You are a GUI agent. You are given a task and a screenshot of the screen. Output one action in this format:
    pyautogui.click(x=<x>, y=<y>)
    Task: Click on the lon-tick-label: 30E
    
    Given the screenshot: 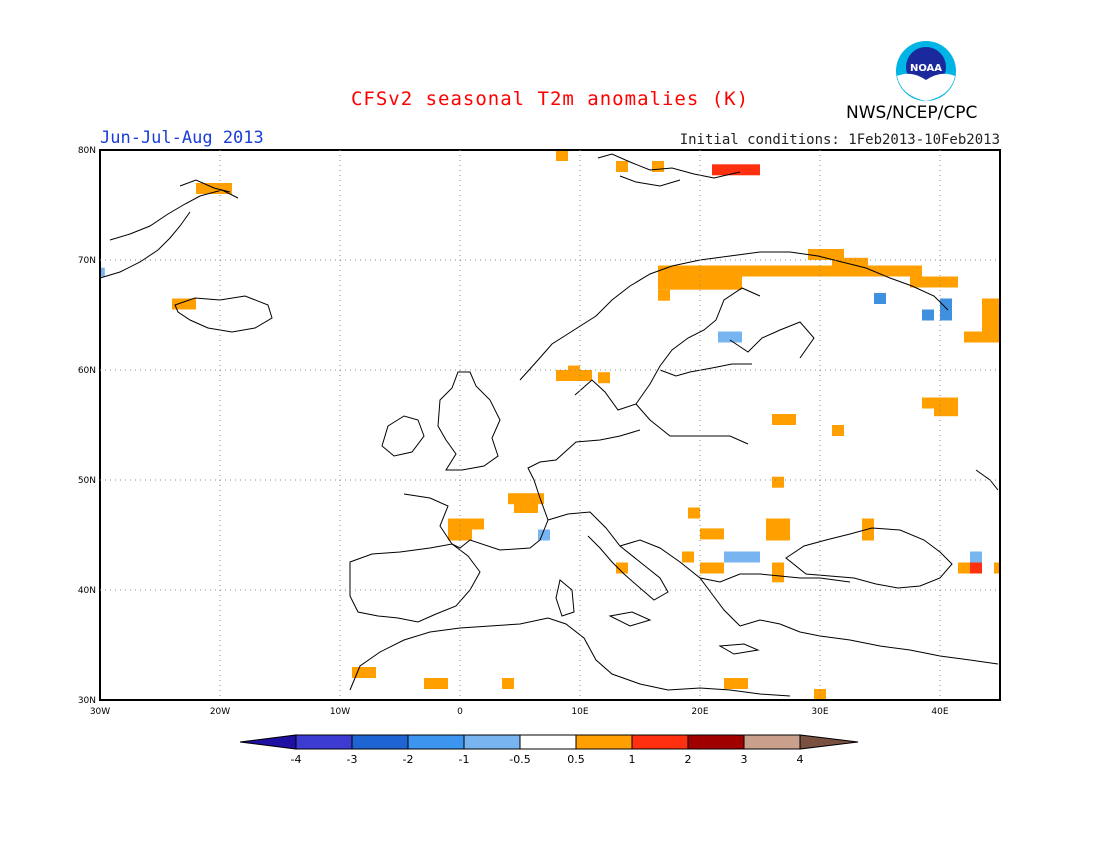 What is the action you would take?
    pyautogui.click(x=819, y=712)
    